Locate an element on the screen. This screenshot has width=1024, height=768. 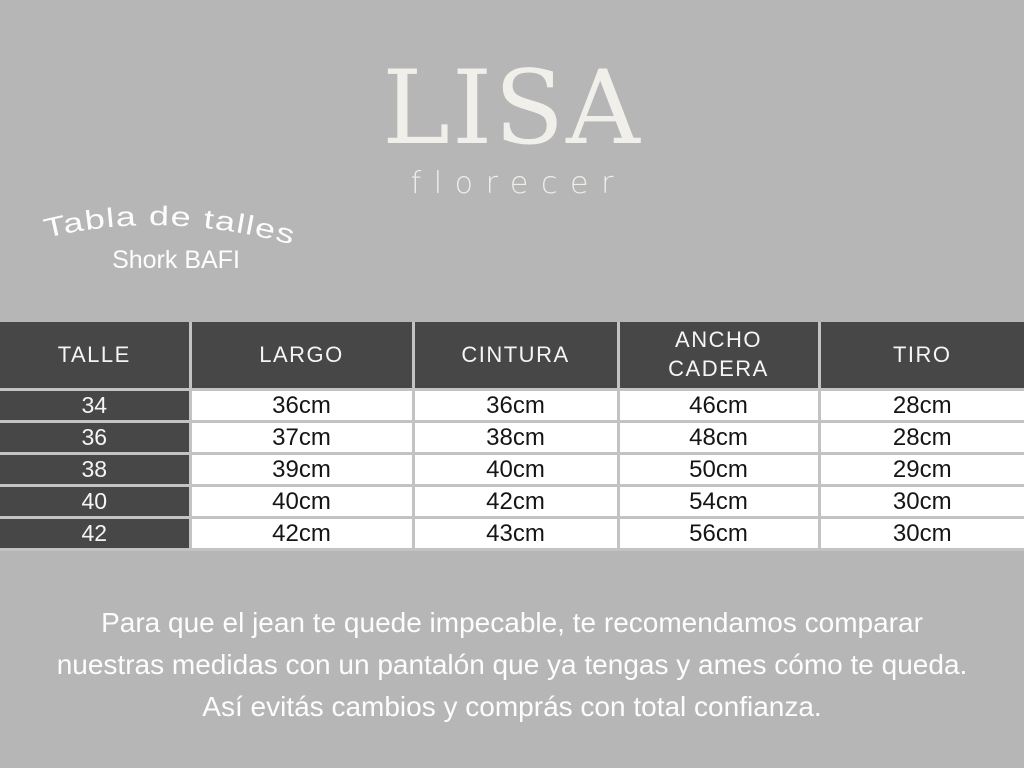
measurement-cell: 50cm is located at coordinates (718, 469).